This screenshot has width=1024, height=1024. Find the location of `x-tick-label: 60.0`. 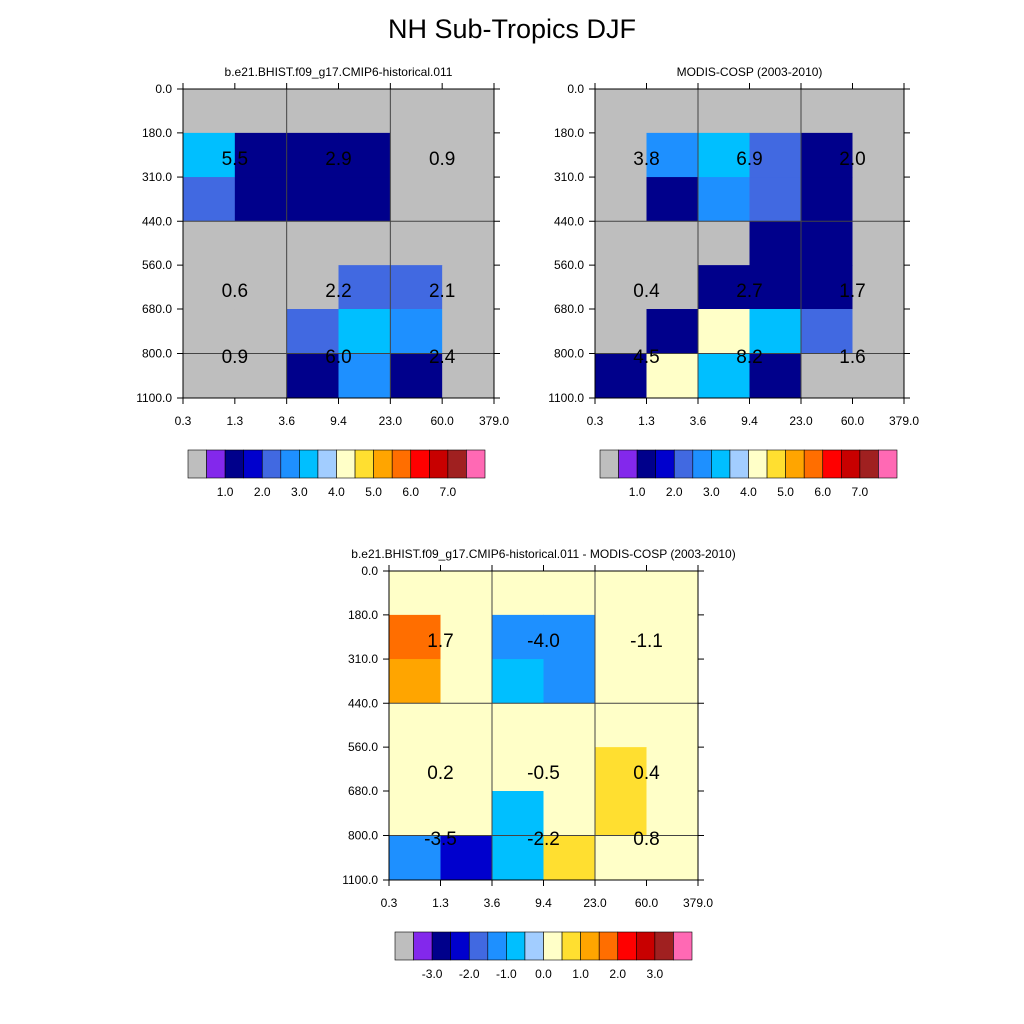

x-tick-label: 60.0 is located at coordinates (647, 903).